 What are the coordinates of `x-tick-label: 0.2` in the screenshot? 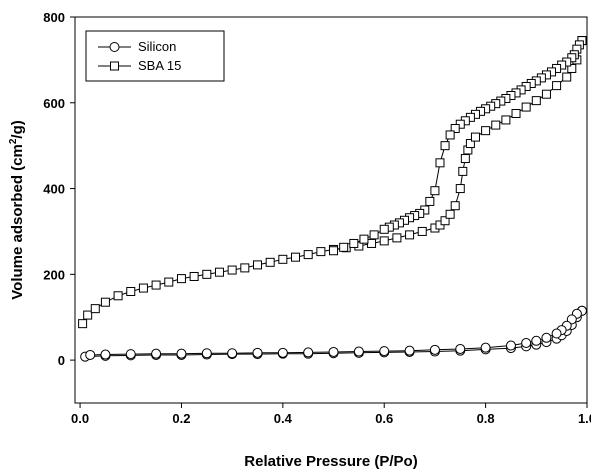 It's located at (181, 418).